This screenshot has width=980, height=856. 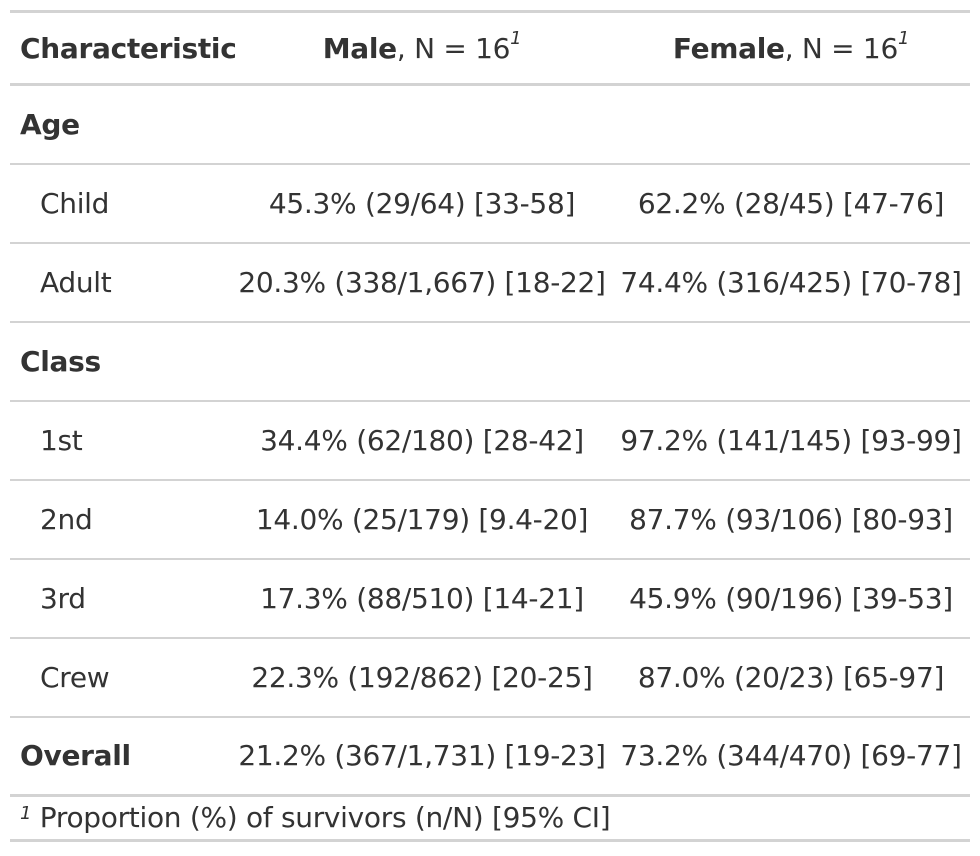 I want to click on header-male: Male, N = 161, so click(x=422, y=48).